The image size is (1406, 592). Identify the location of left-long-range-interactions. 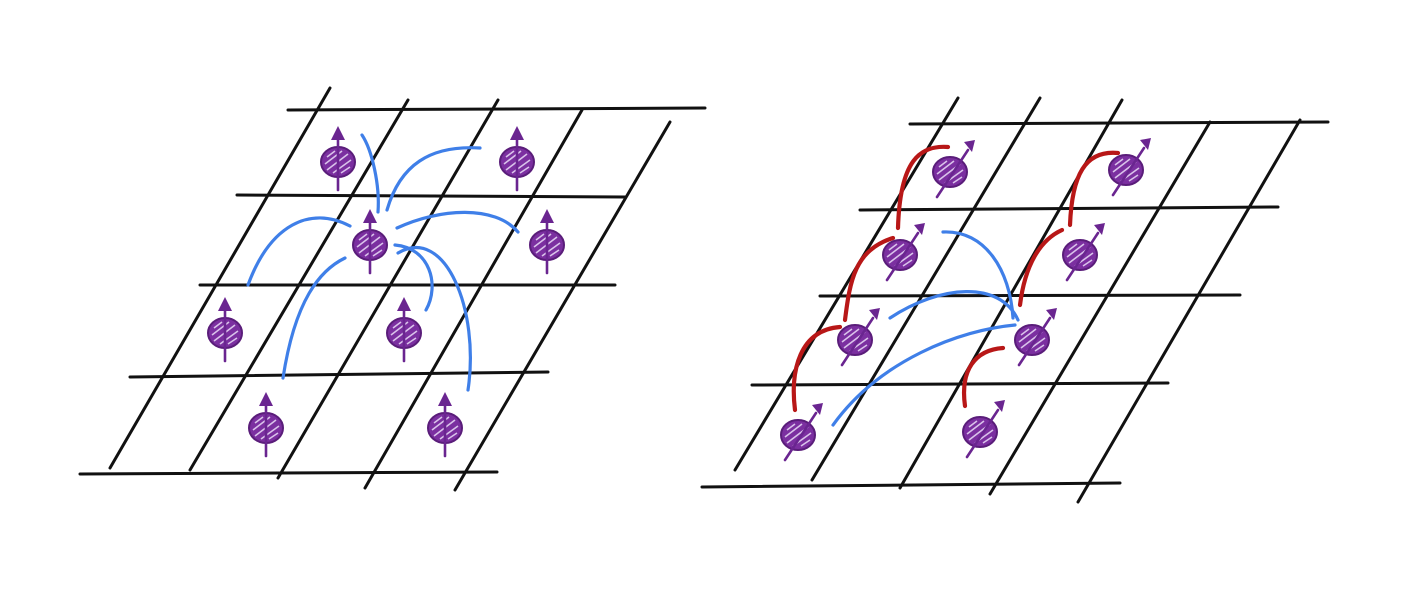
(383, 262).